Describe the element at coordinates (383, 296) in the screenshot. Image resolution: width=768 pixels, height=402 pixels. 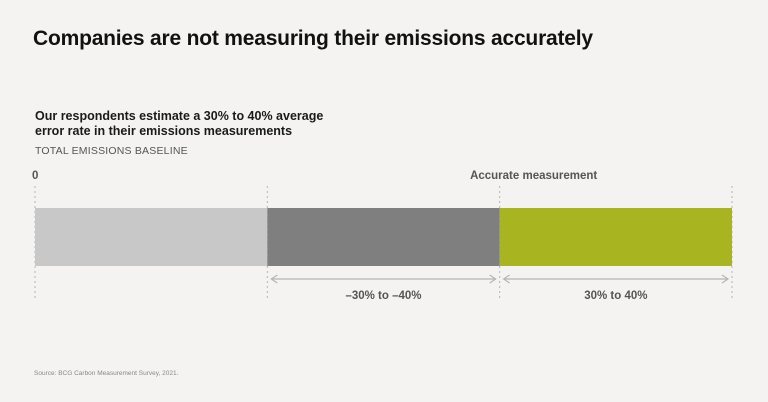
I see `range-label-0: –30% to –40%` at that location.